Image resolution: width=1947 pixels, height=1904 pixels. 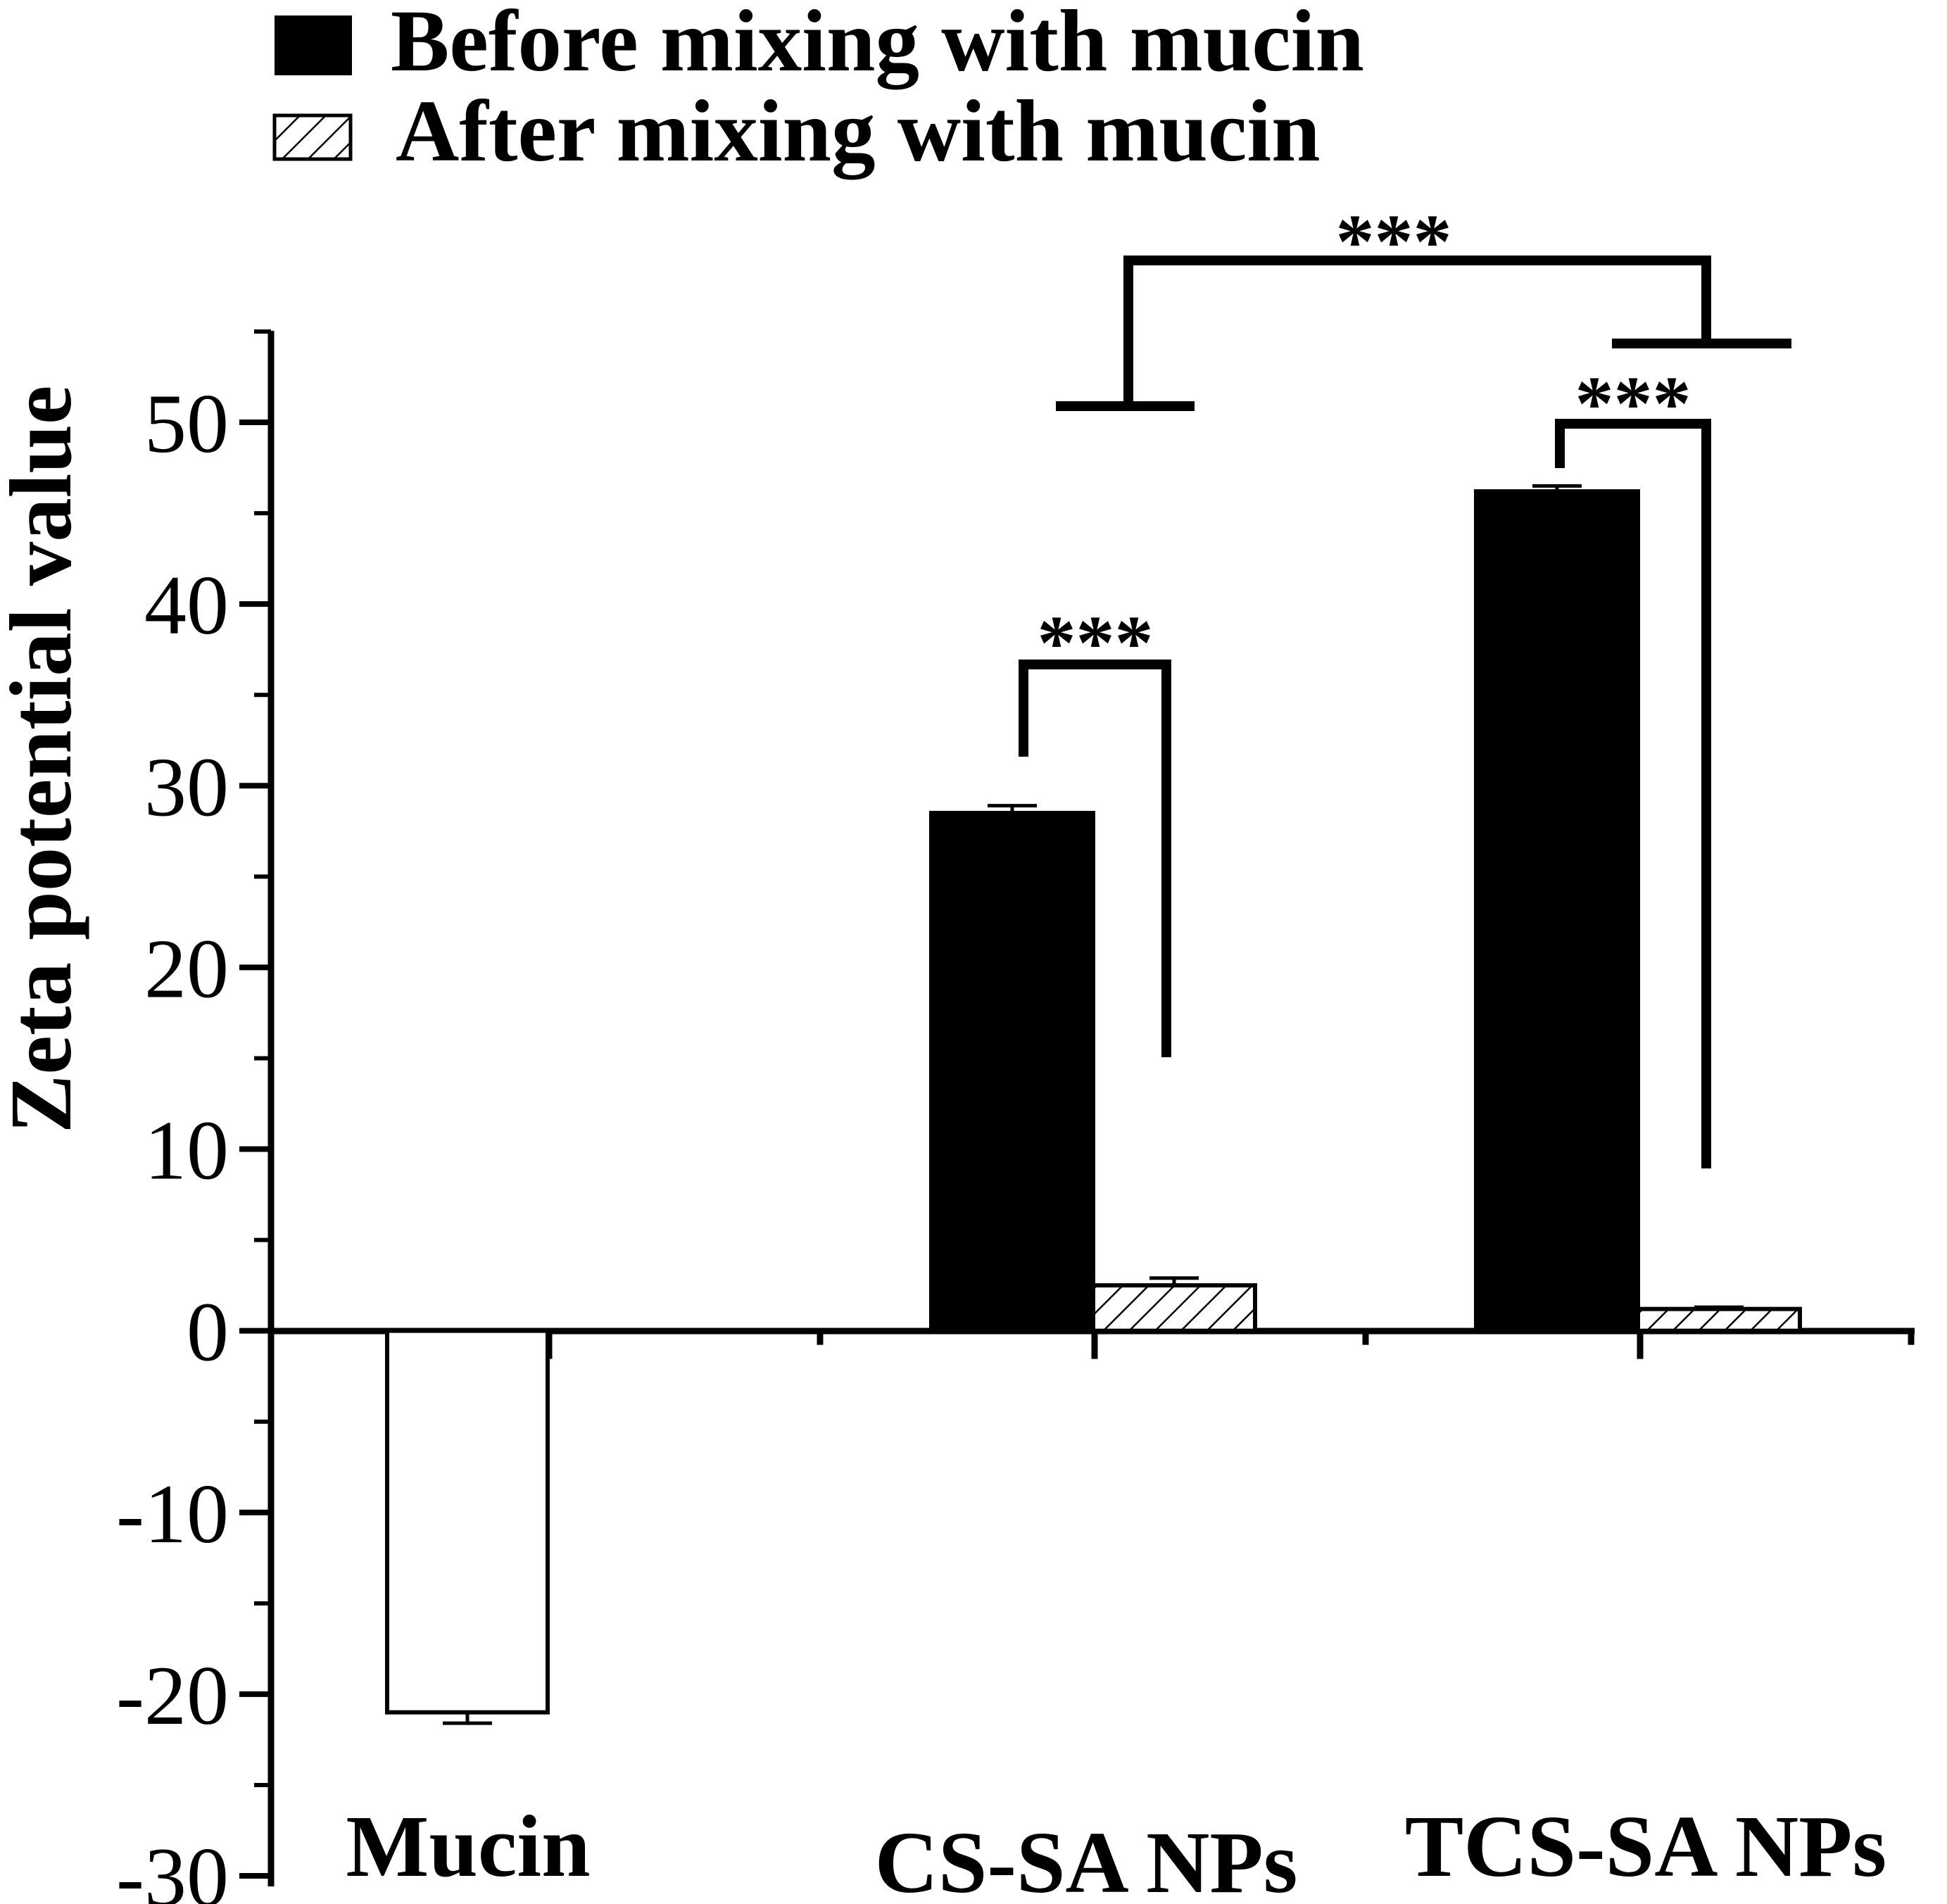 I want to click on y-tick-label: -10, so click(x=172, y=1514).